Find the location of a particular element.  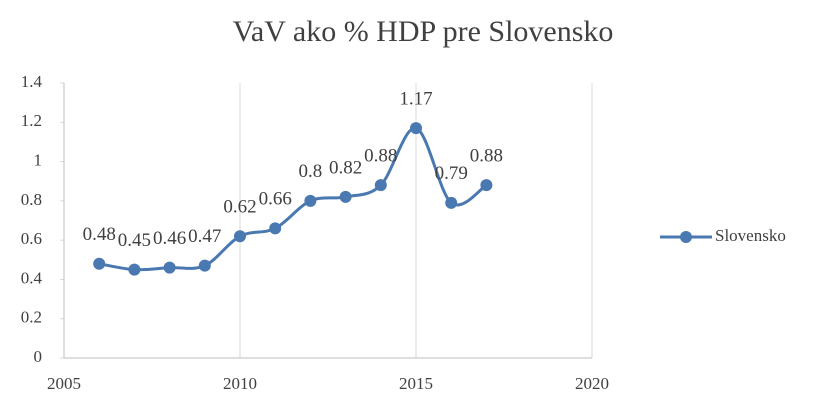

y-tick-label: 0.4 is located at coordinates (32, 277).